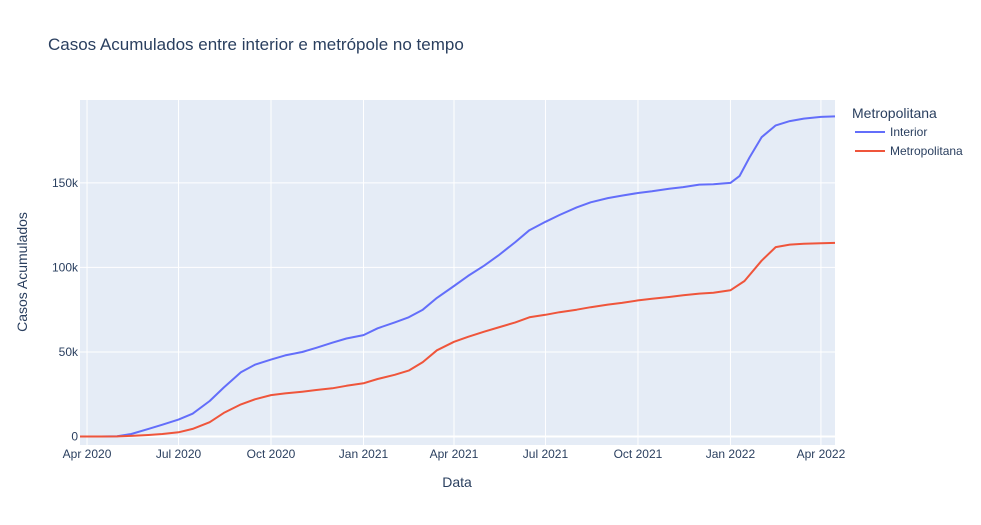  I want to click on legend: Metropolitana Interior Metropolitana, so click(907, 131).